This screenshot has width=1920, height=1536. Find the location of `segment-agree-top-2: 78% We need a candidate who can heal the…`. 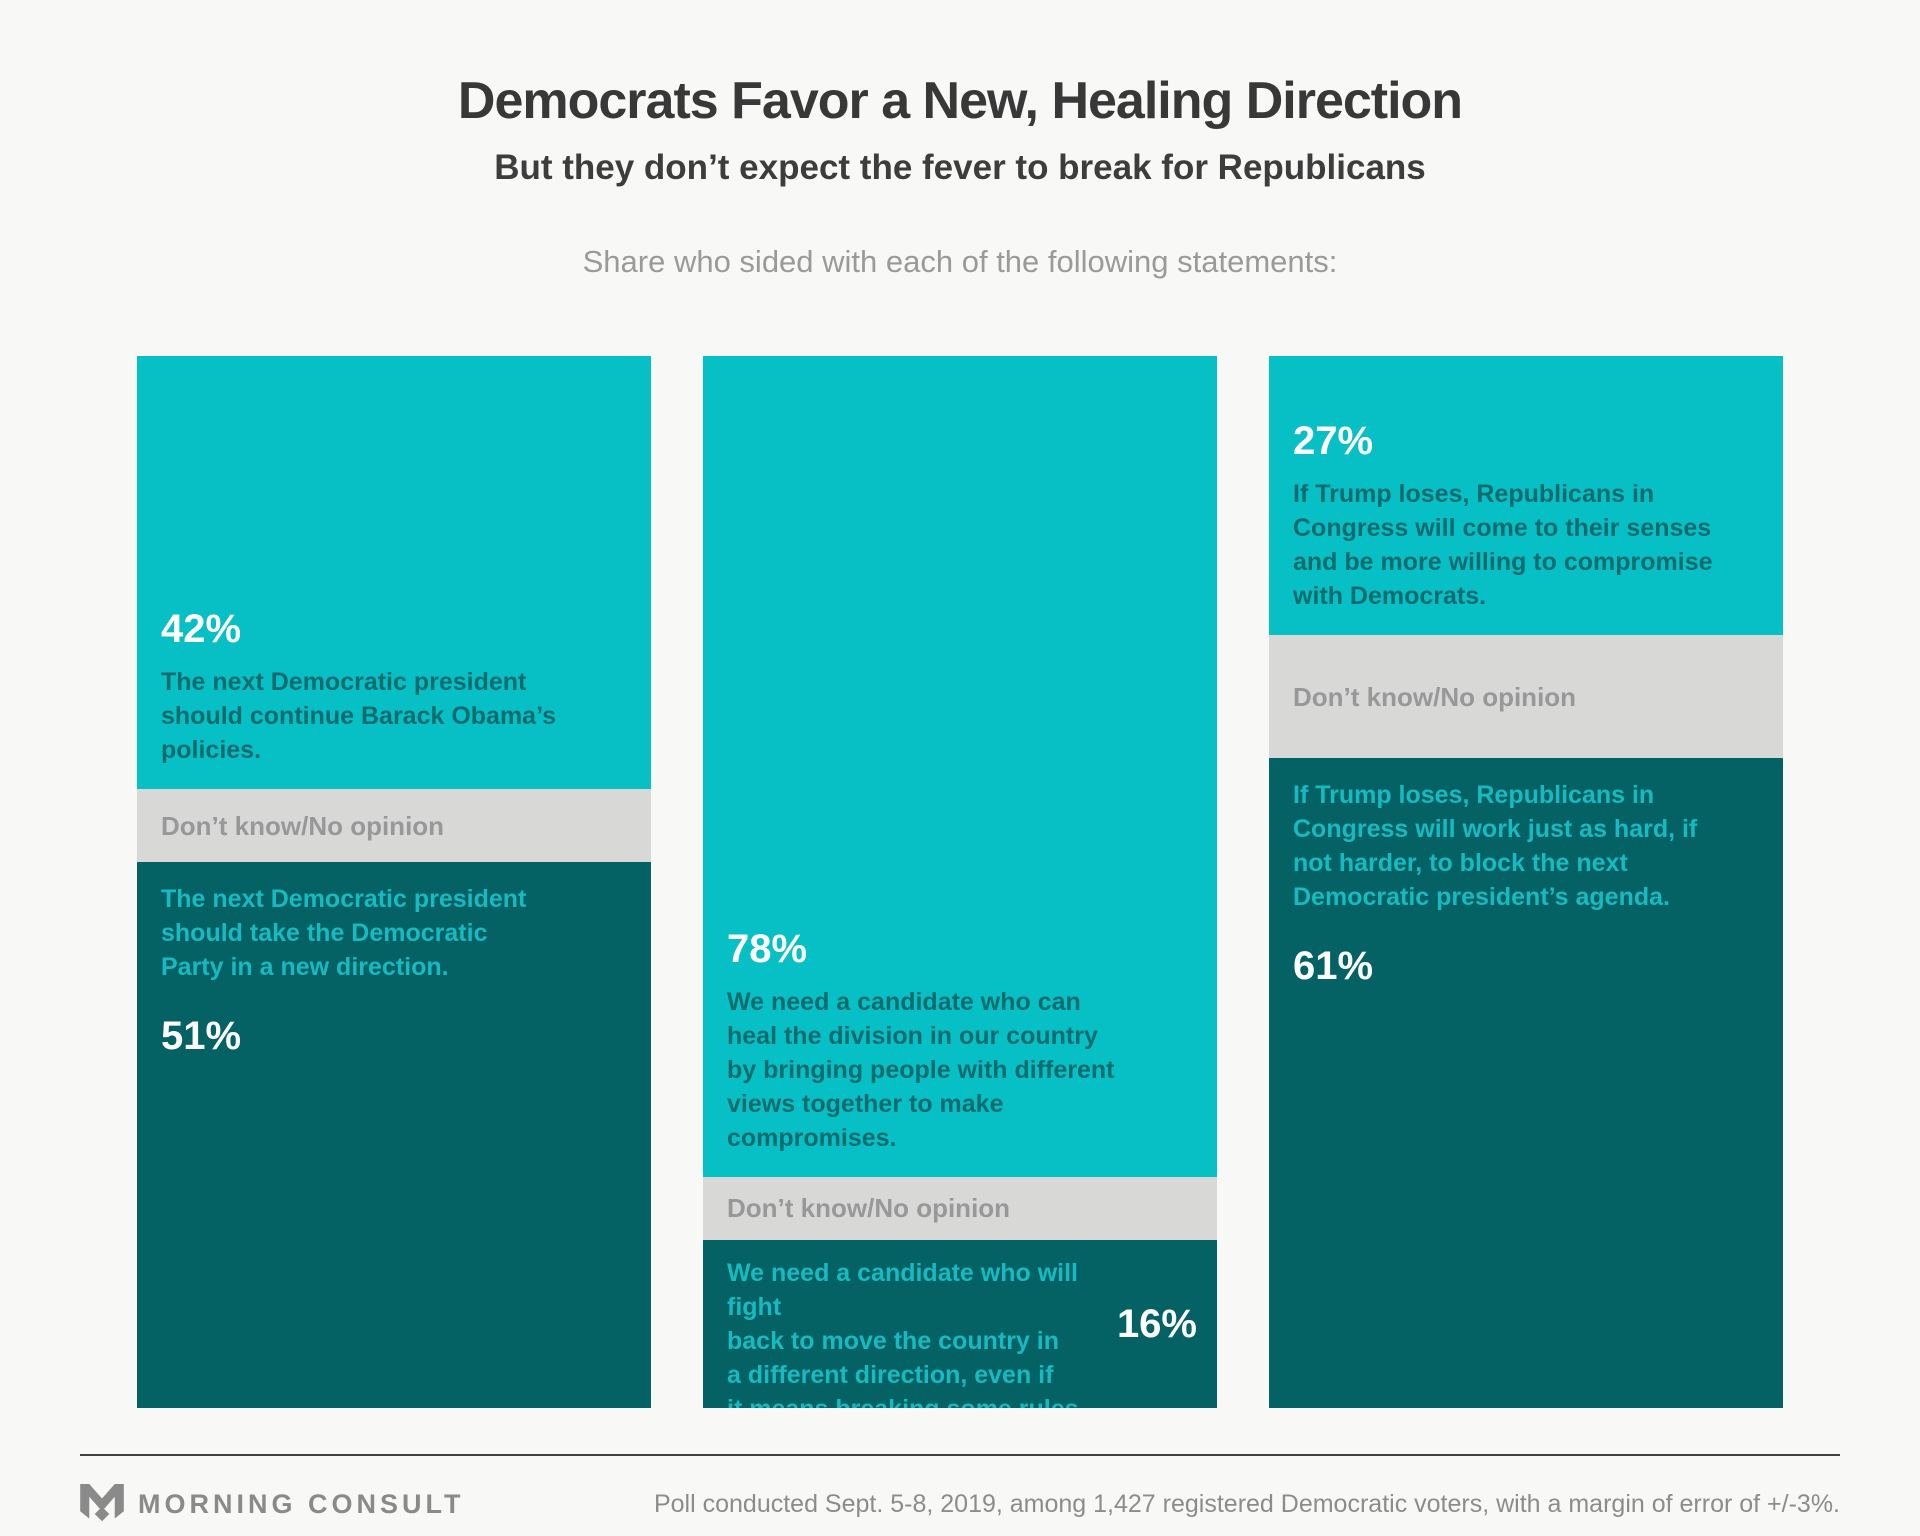

segment-agree-top-2: 78% We need a candidate who can heal the… is located at coordinates (960, 766).